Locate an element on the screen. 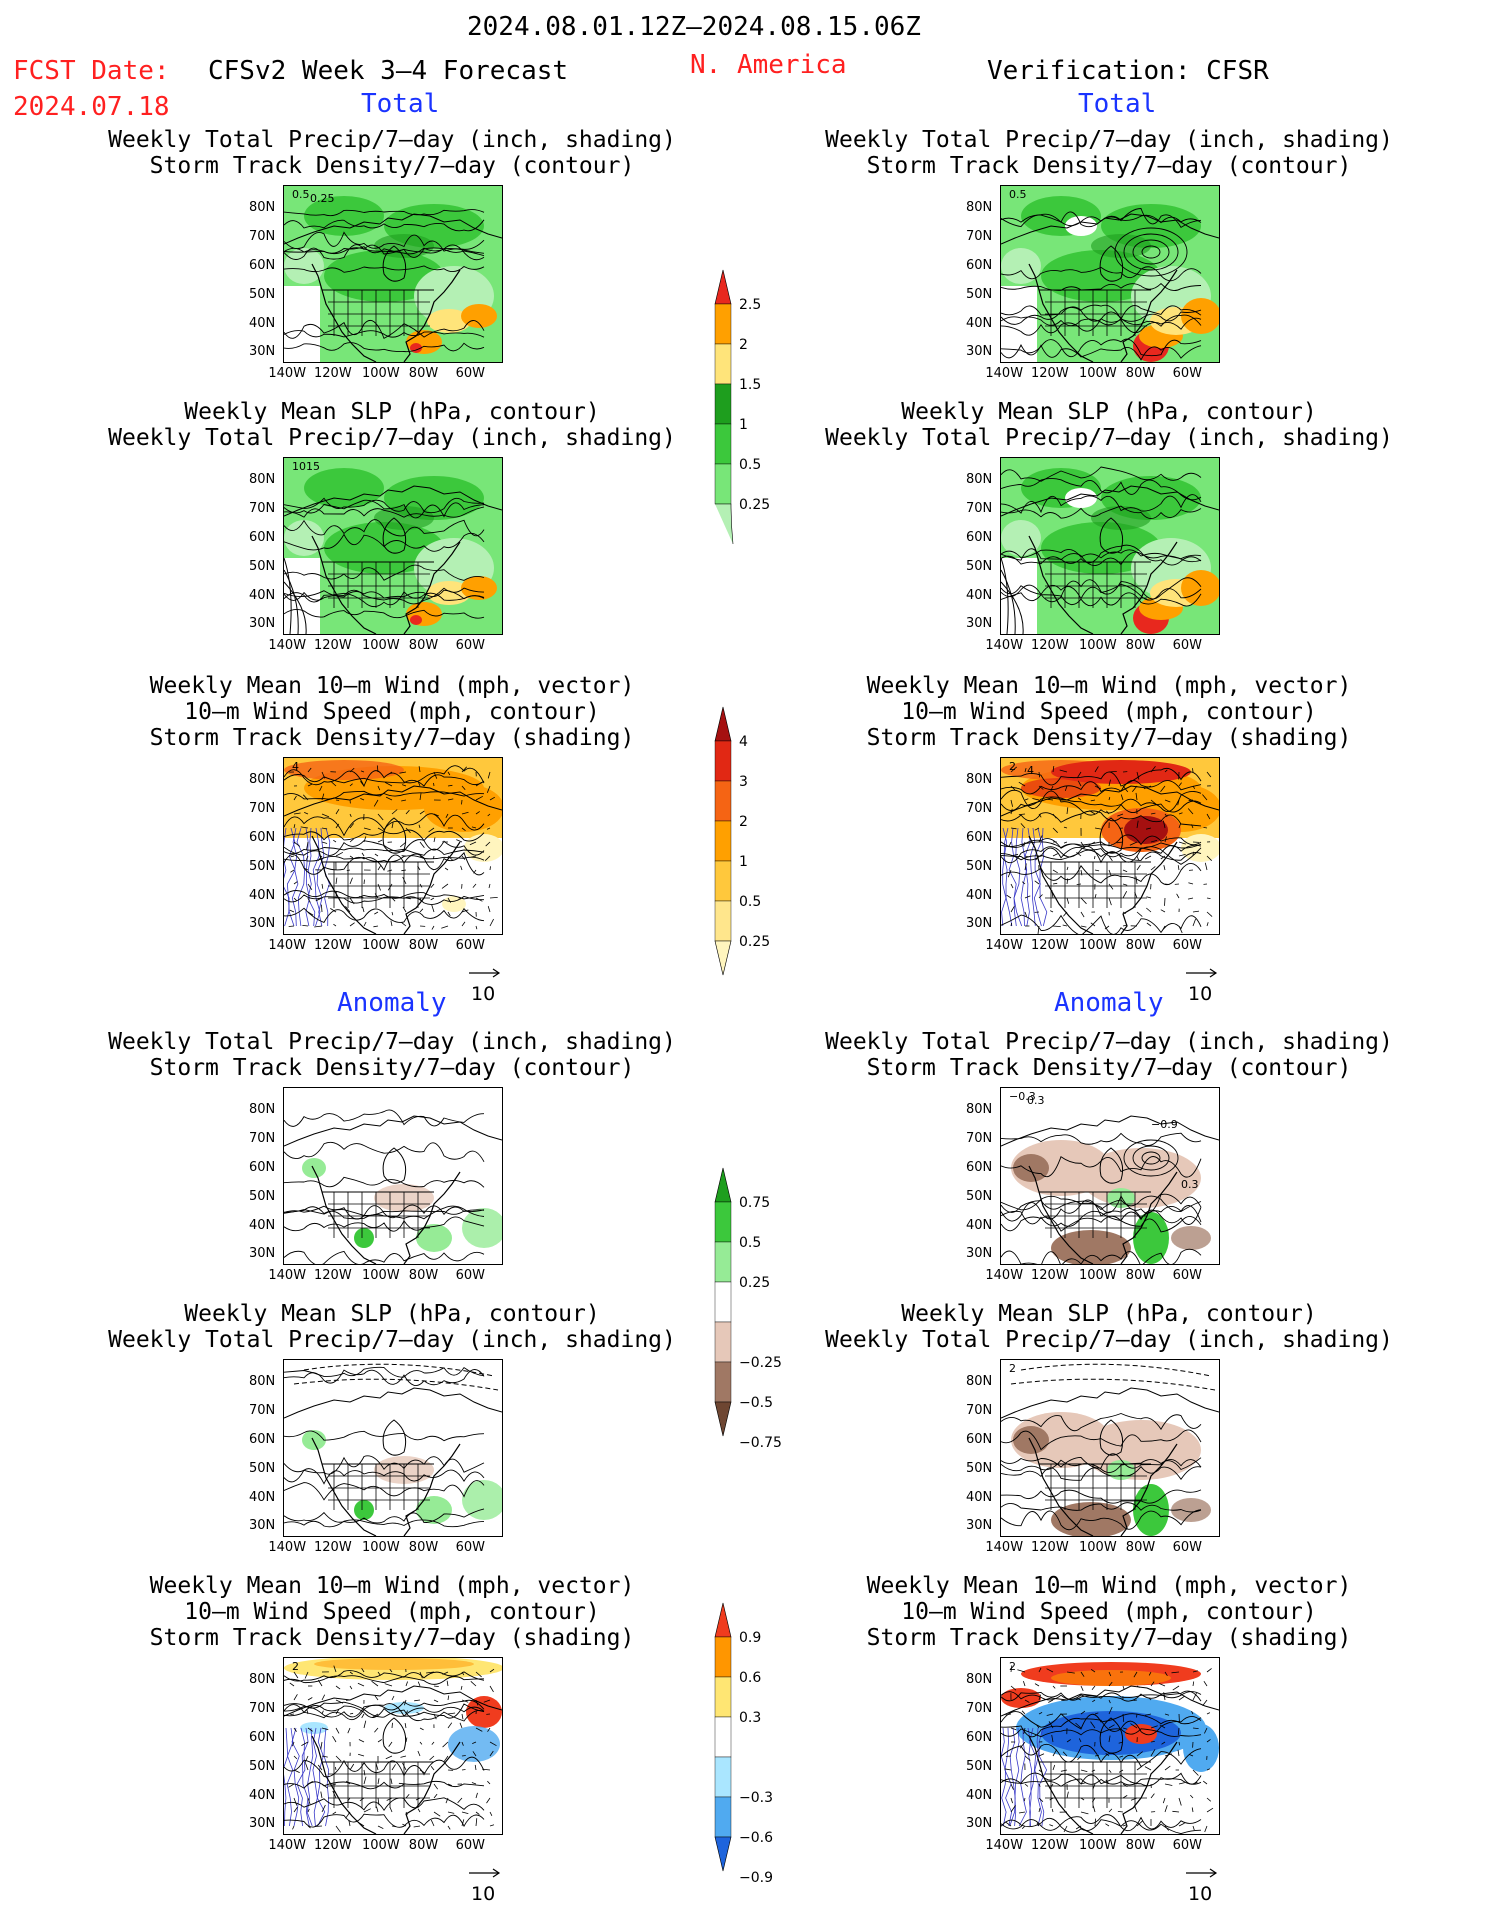 This screenshot has height=1925, width=1487. forecast-total-precip-storm-title-line: Storm Track Density/7–day (contour) is located at coordinates (392, 166).